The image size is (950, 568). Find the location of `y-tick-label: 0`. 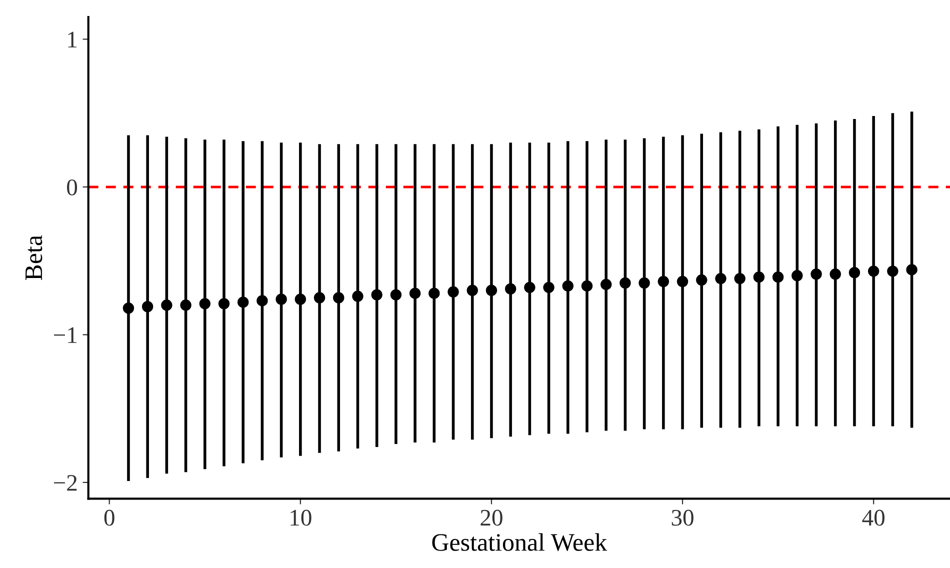

y-tick-label: 0 is located at coordinates (72, 187).